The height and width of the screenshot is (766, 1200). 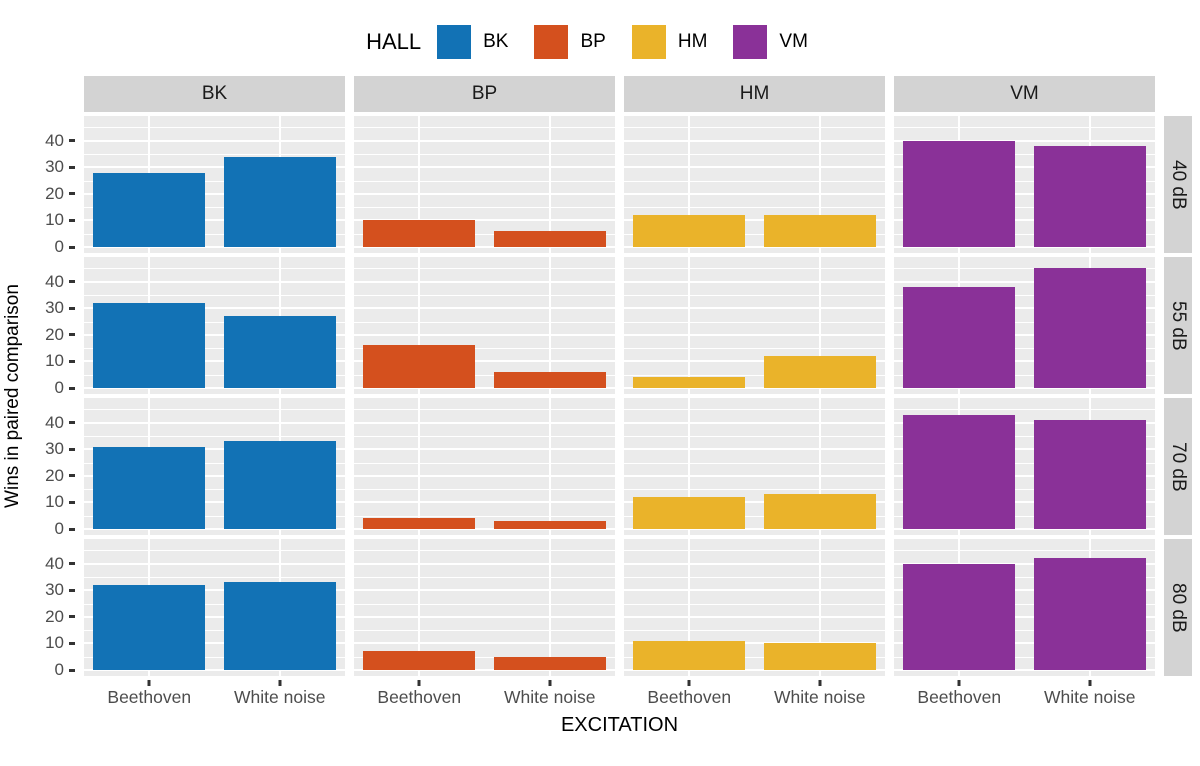 I want to click on x-axis-ticks-bk: Beethoven White noise, so click(x=214, y=693).